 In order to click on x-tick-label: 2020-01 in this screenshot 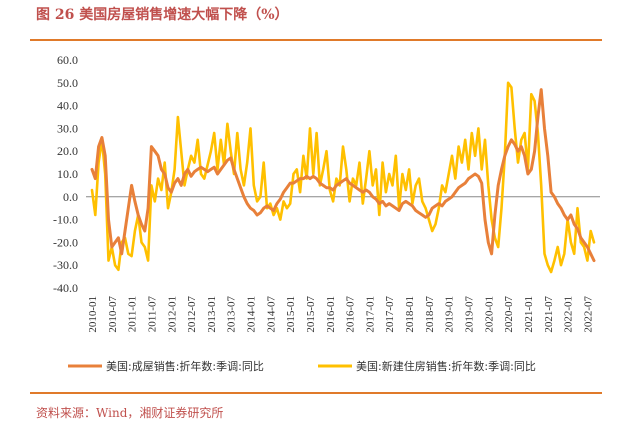, I will do `click(489, 314)`.